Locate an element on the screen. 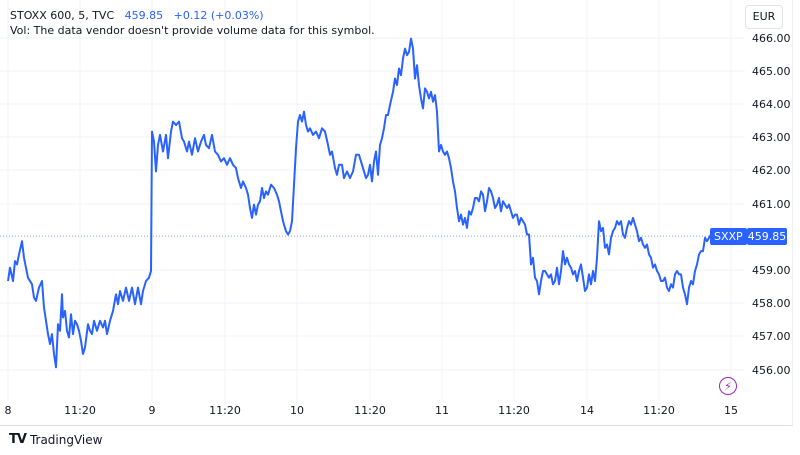 This screenshot has height=455, width=800. price-change: +0.12 (+0.03%) is located at coordinates (218, 15).